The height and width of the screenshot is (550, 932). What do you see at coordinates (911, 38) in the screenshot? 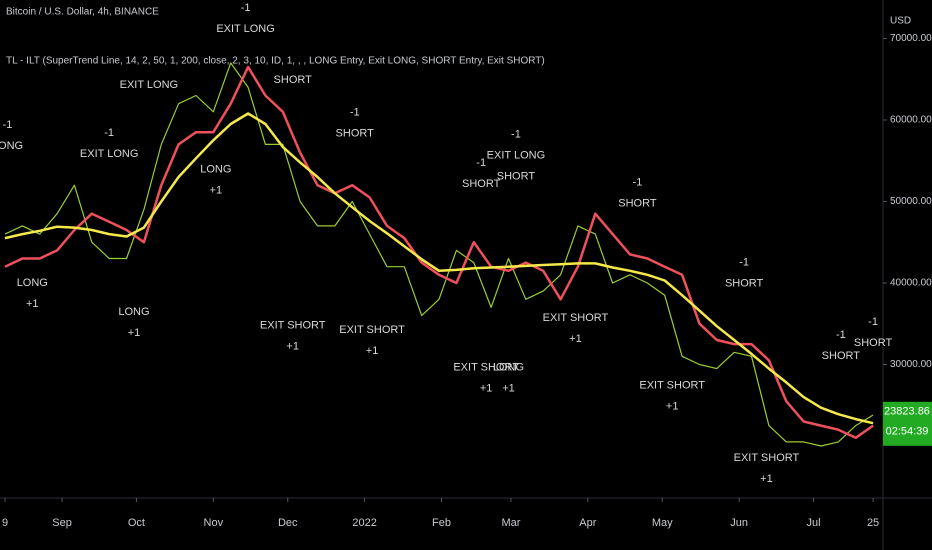
I see `y-tick-label: 70000.00` at bounding box center [911, 38].